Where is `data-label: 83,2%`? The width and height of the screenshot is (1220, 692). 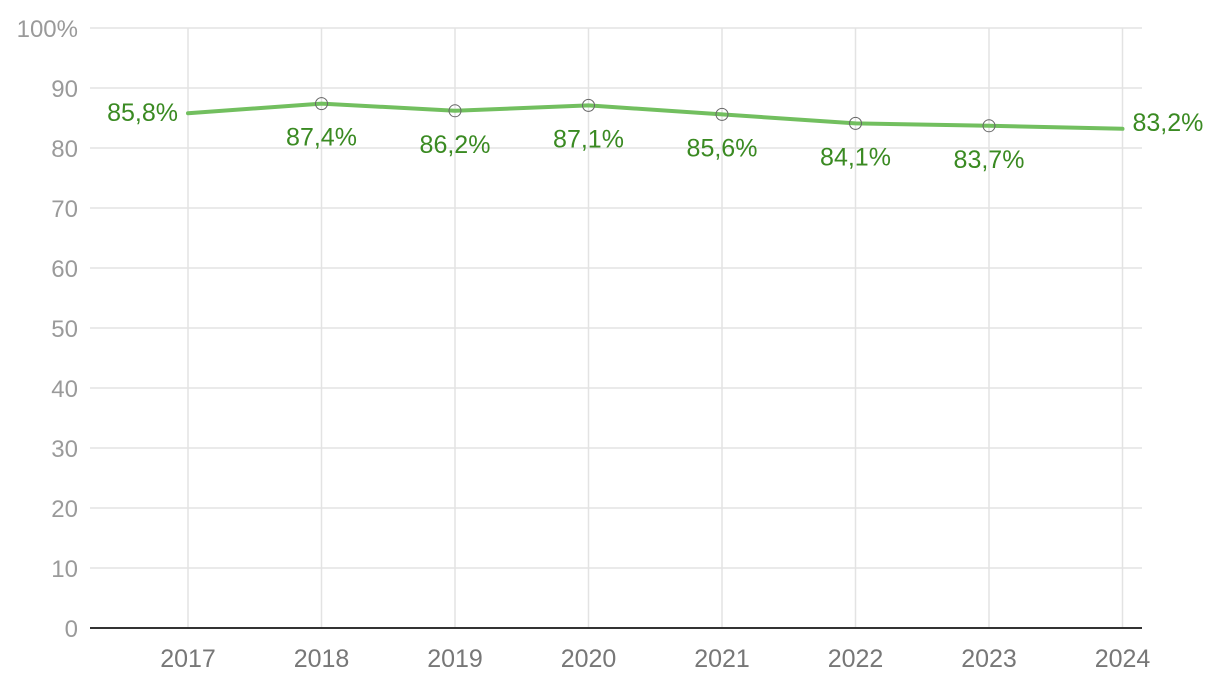 data-label: 83,2% is located at coordinates (1168, 123).